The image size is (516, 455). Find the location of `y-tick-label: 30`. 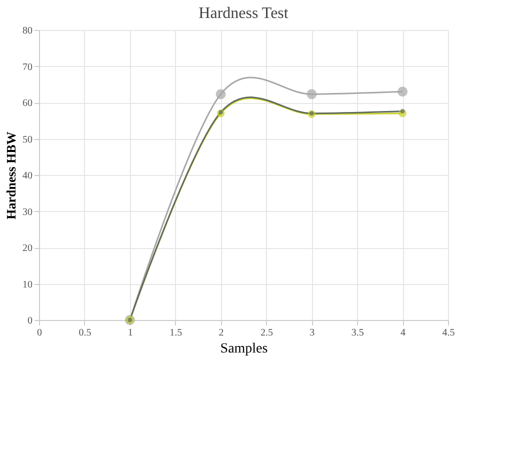

y-tick-label: 30 is located at coordinates (27, 212).